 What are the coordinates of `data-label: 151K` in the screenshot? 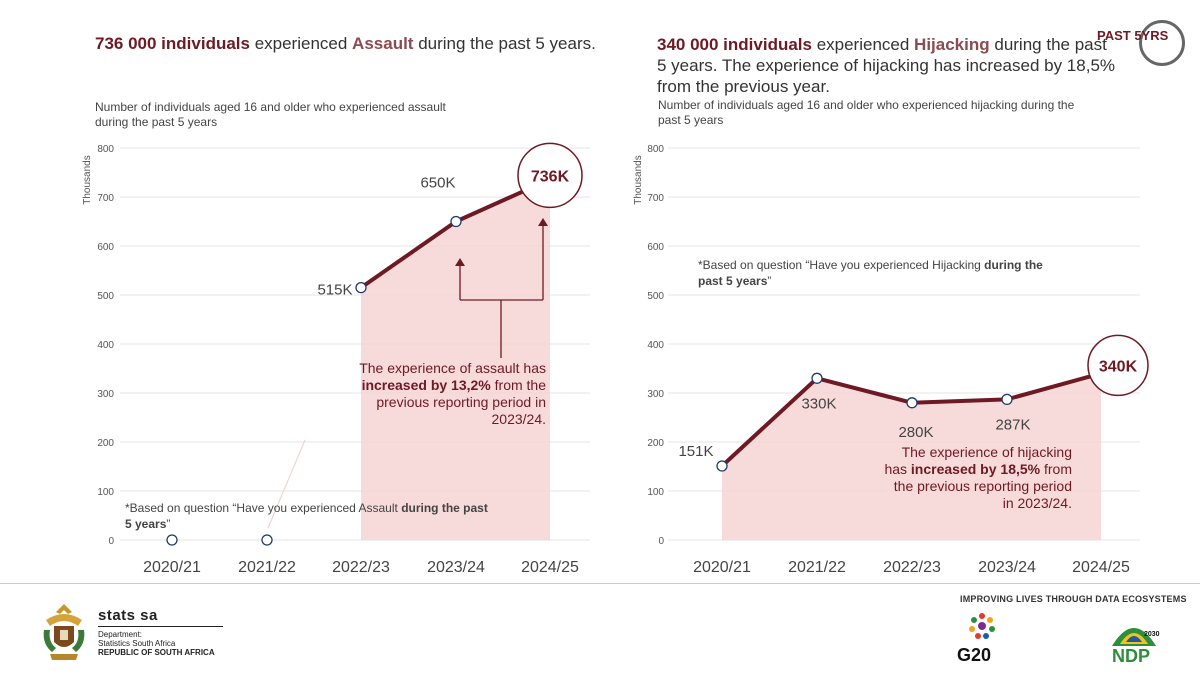 It's located at (695, 451).